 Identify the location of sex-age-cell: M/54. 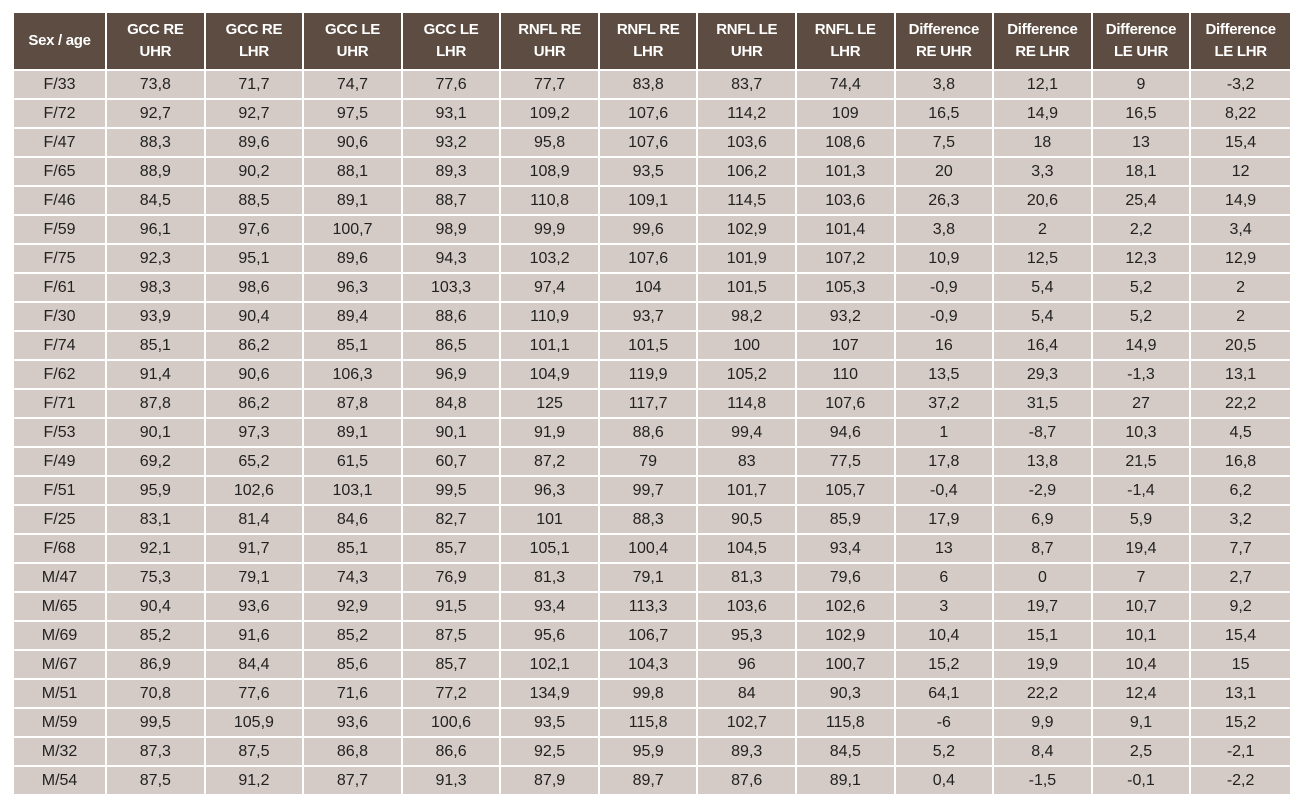
(61, 781).